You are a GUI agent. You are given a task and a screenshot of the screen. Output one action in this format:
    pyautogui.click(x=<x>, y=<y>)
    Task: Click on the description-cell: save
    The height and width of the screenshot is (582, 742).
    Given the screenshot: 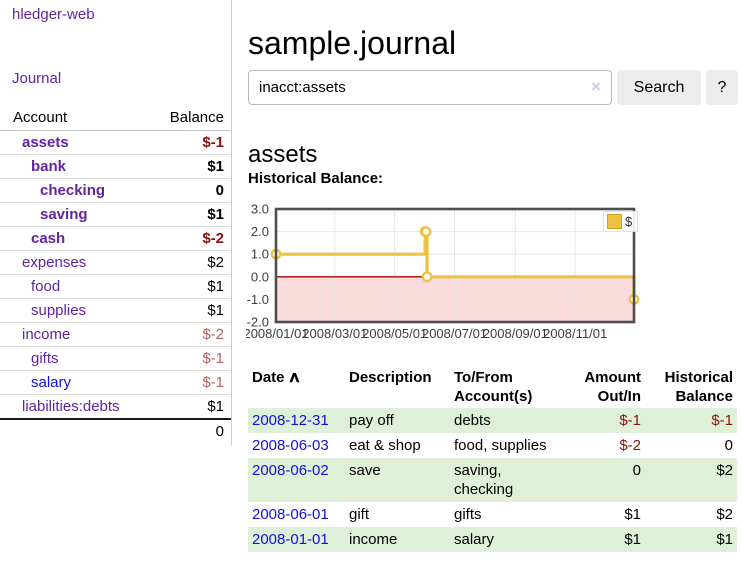 What is the action you would take?
    pyautogui.click(x=365, y=470)
    